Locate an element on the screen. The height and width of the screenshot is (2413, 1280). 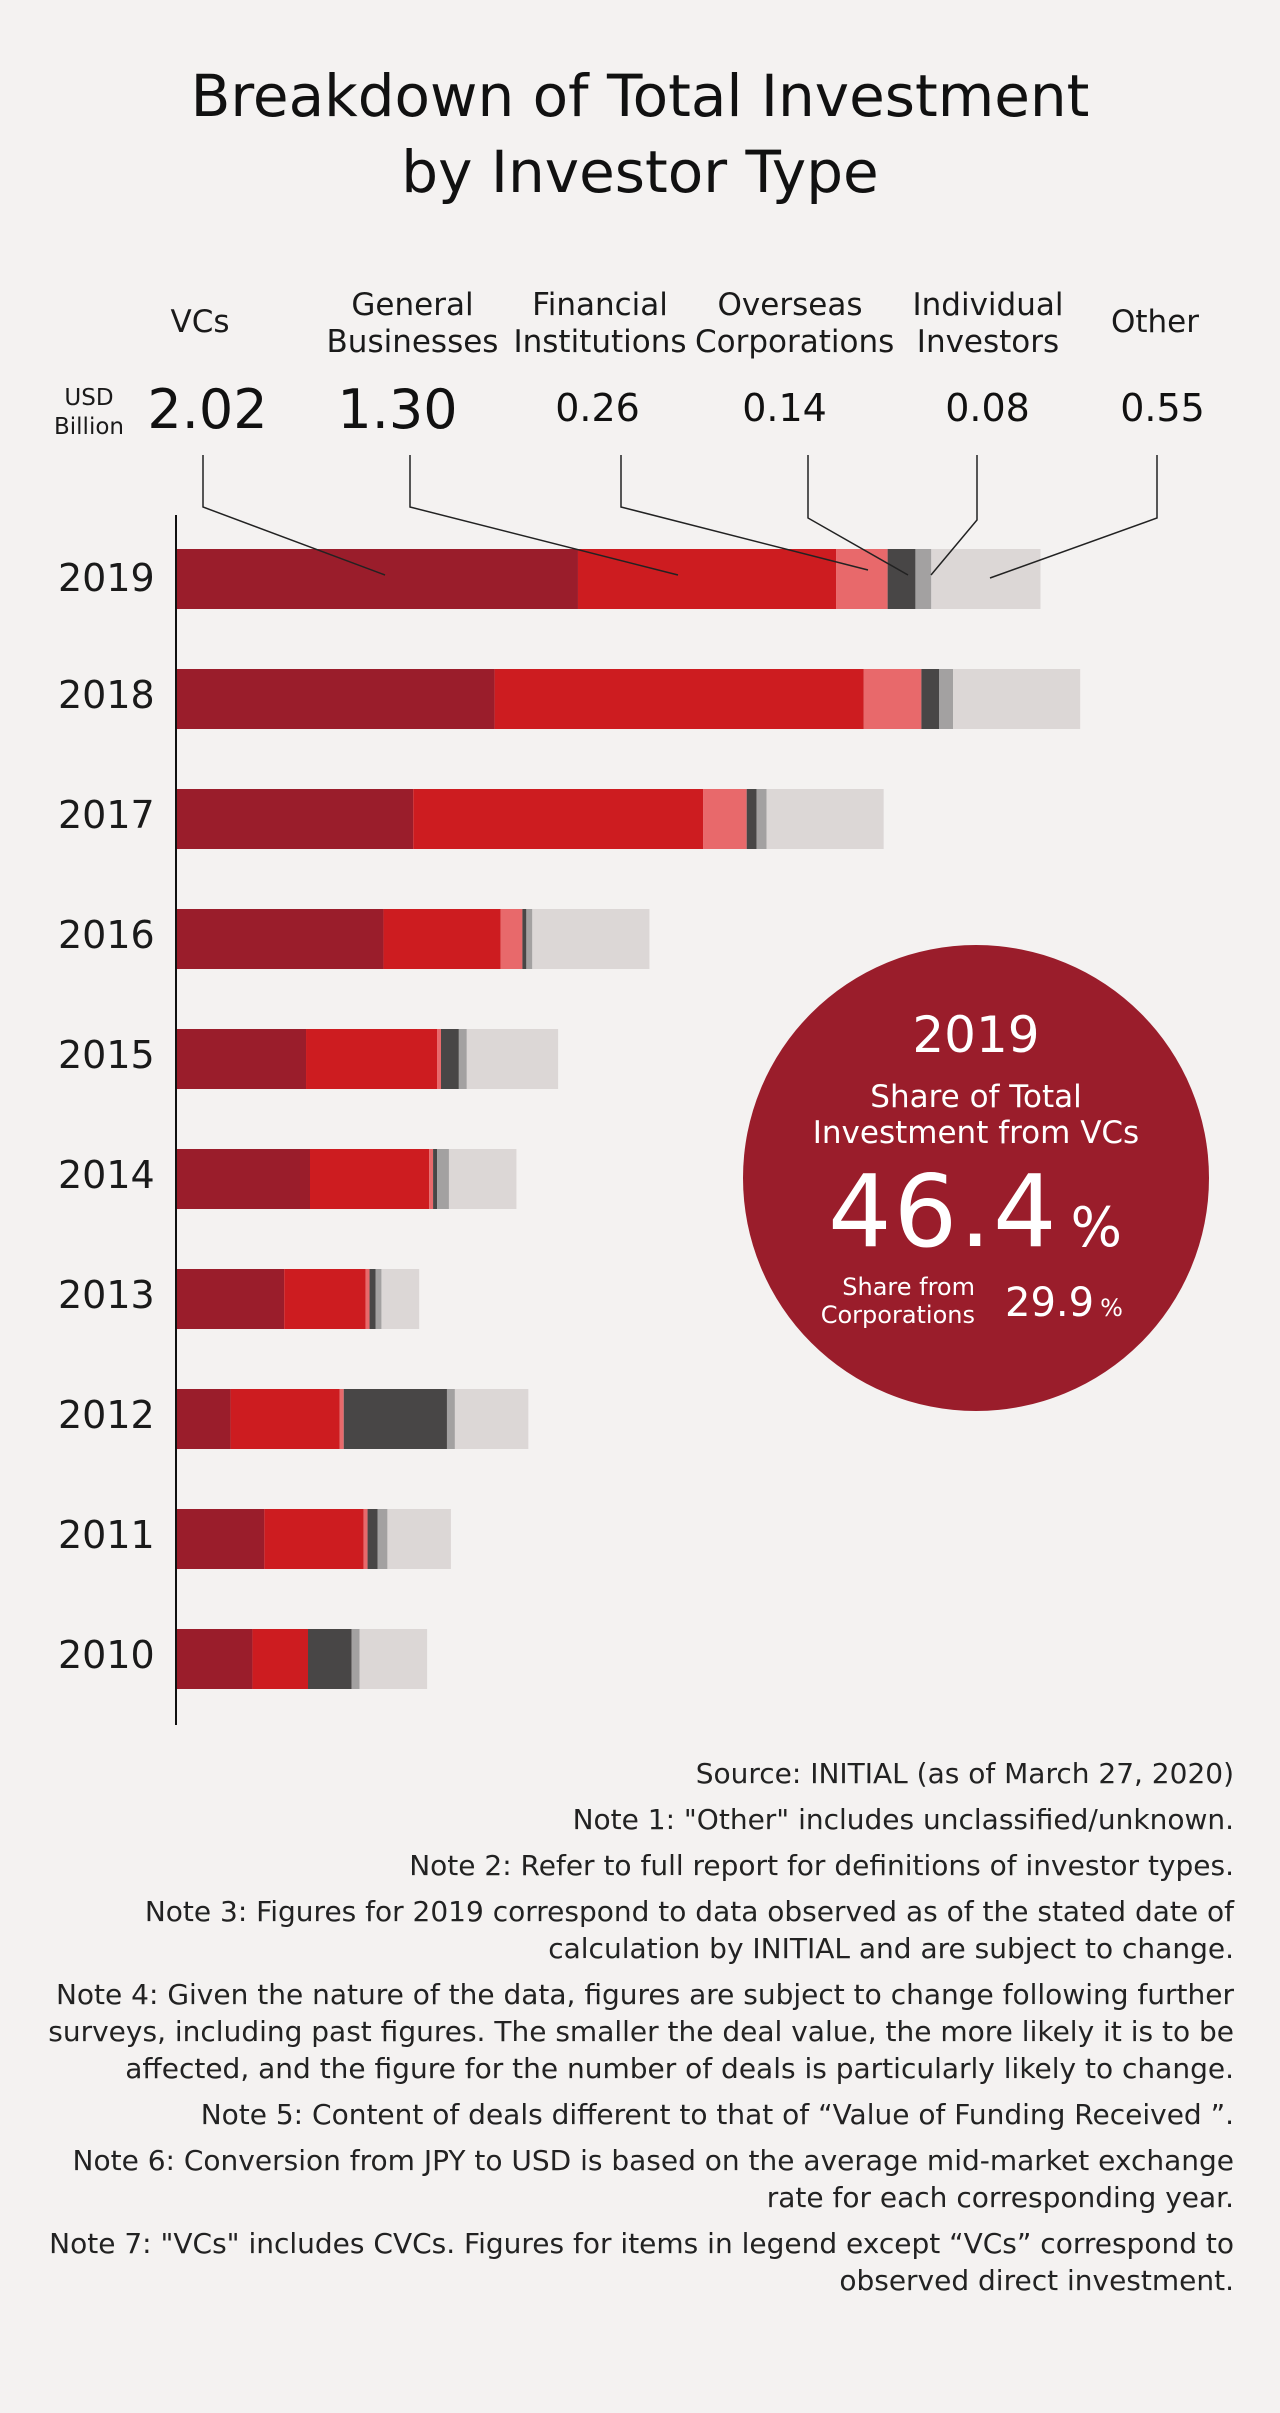
bar-2014-general-businesses is located at coordinates (370, 1179).